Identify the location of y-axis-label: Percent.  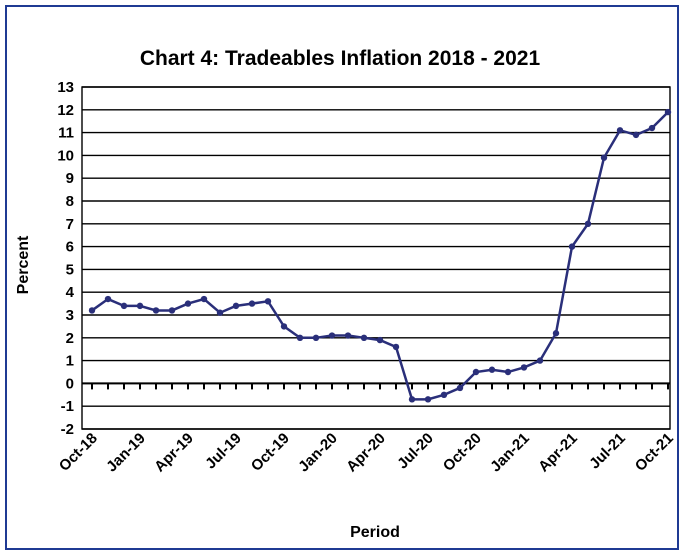
(23, 264).